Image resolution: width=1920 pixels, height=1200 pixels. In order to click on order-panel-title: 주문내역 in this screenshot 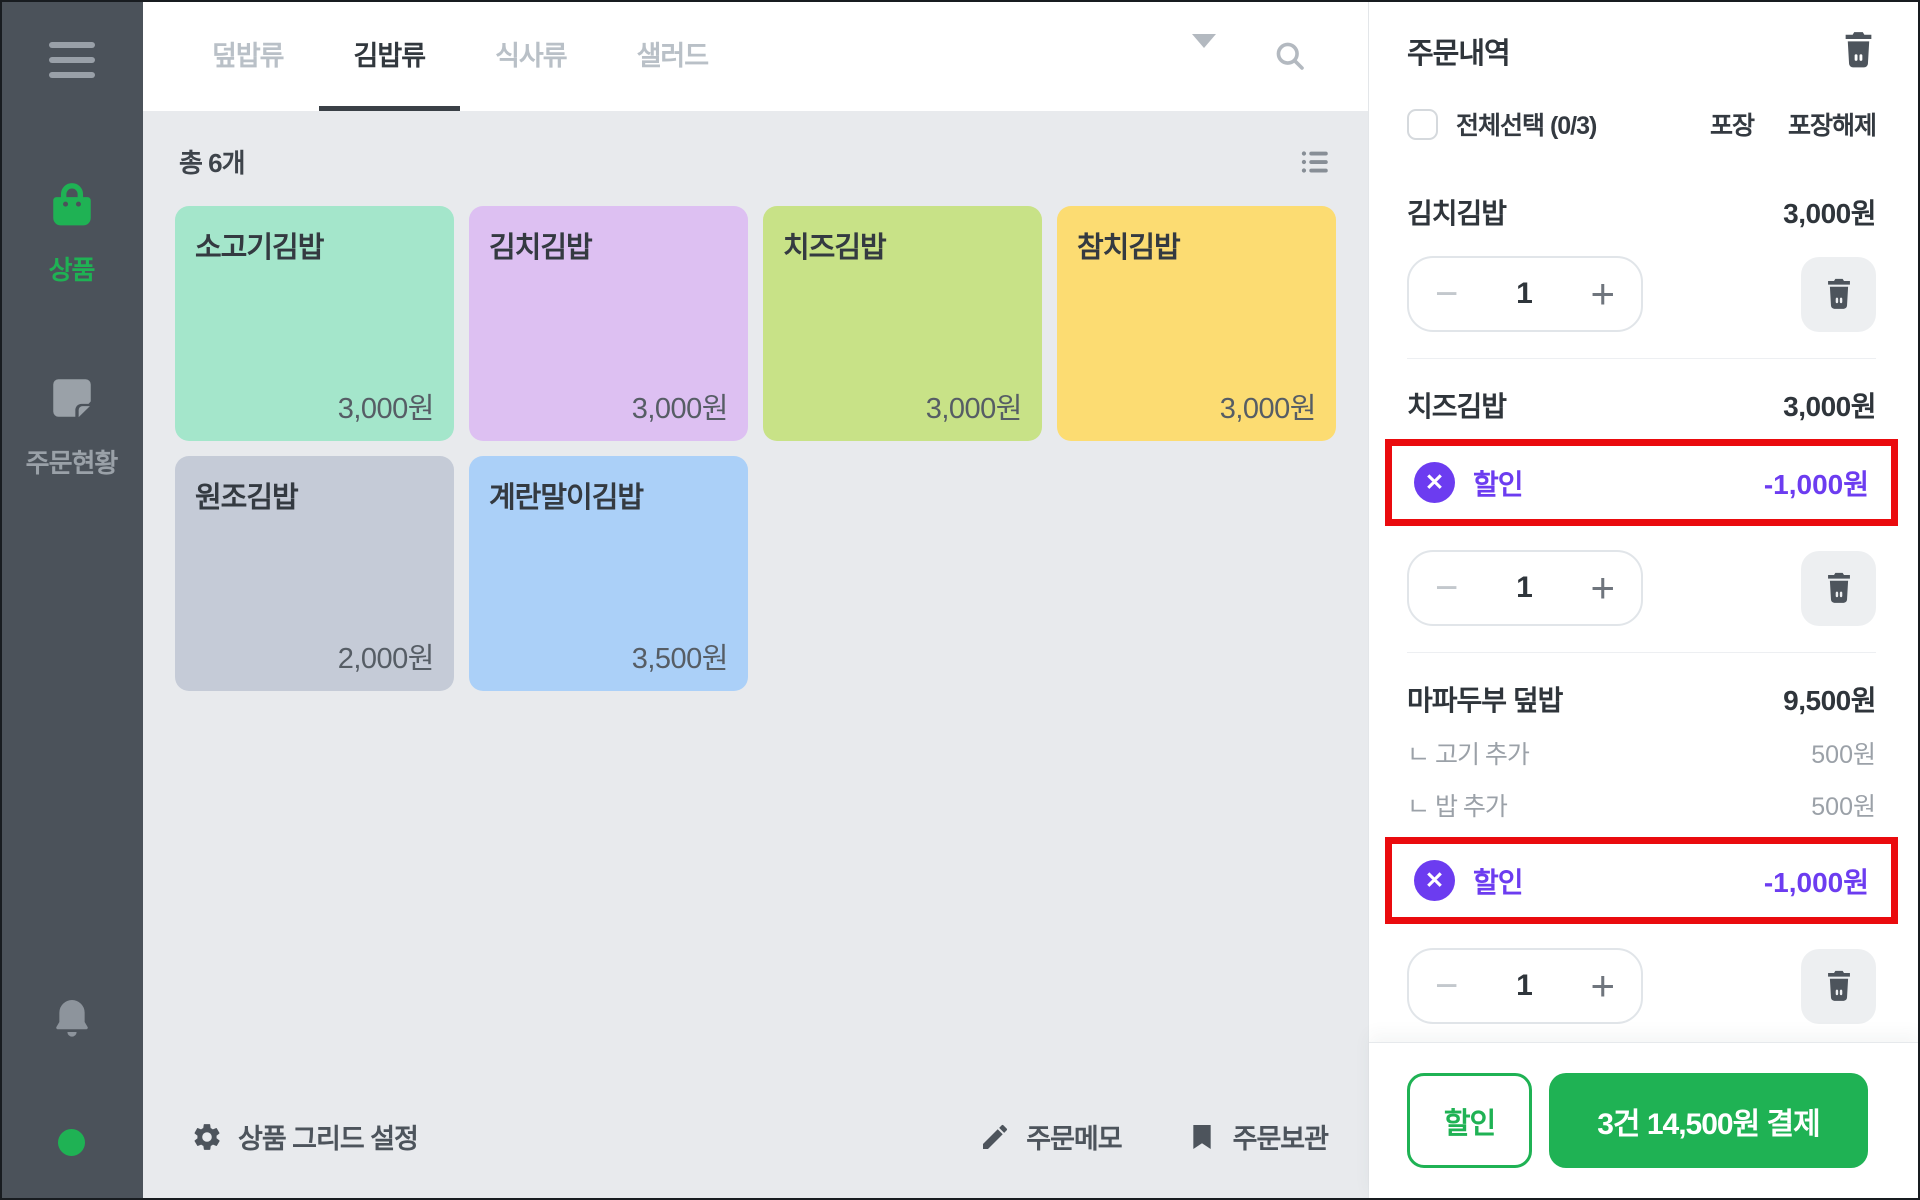, I will do `click(1459, 54)`.